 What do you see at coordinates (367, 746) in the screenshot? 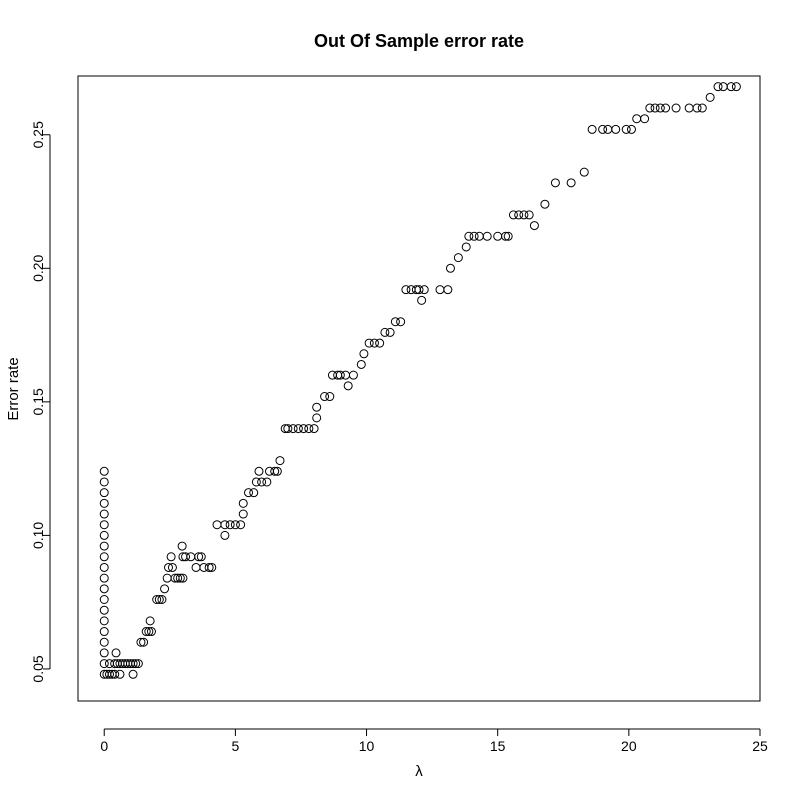
I see `x-tick-label: 10` at bounding box center [367, 746].